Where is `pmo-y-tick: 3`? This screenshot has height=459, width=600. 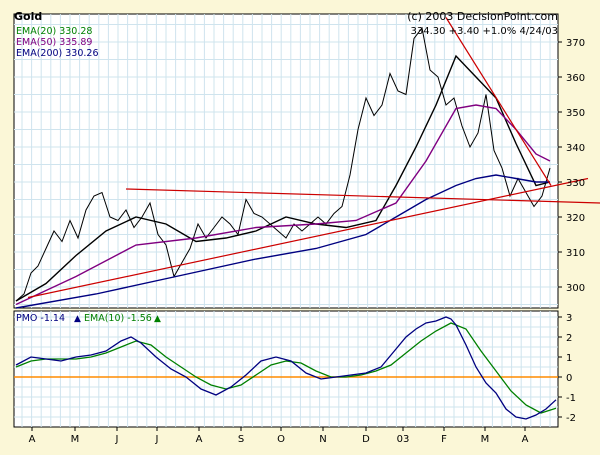 pmo-y-tick: 3 is located at coordinates (569, 318).